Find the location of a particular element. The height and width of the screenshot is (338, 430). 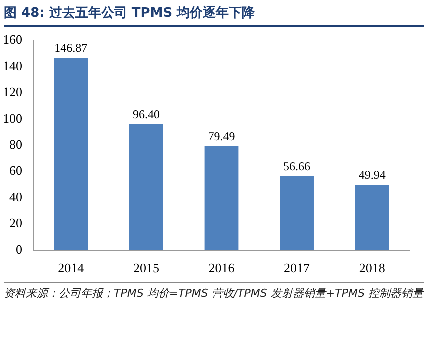

x-tick-label: 2016 is located at coordinates (222, 268).